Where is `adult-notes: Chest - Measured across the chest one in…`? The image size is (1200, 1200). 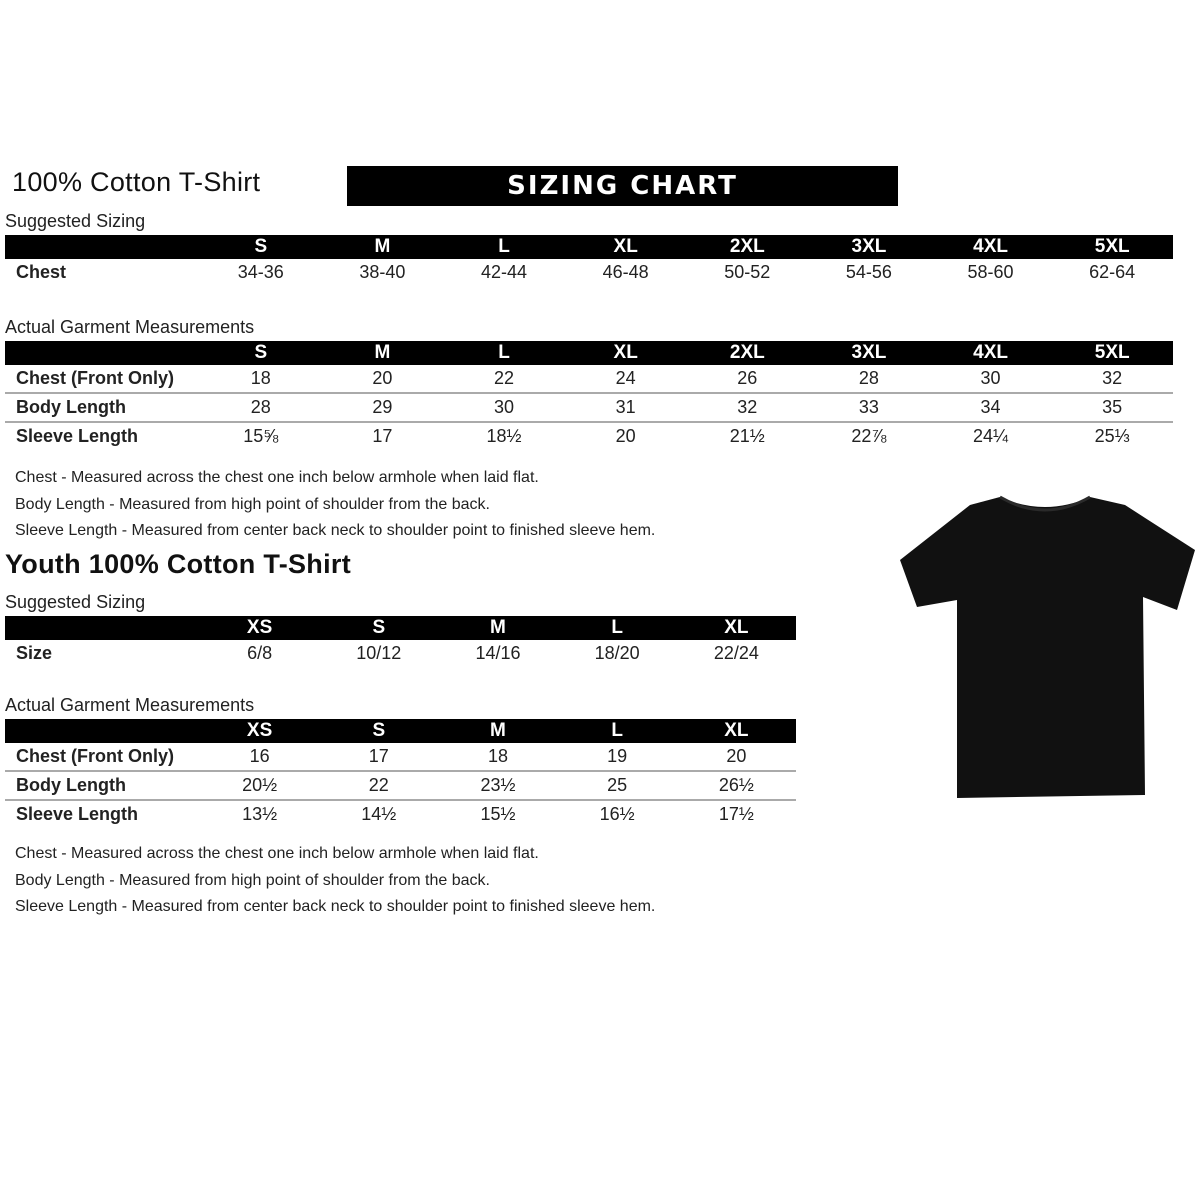 adult-notes: Chest - Measured across the chest one in… is located at coordinates (335, 505).